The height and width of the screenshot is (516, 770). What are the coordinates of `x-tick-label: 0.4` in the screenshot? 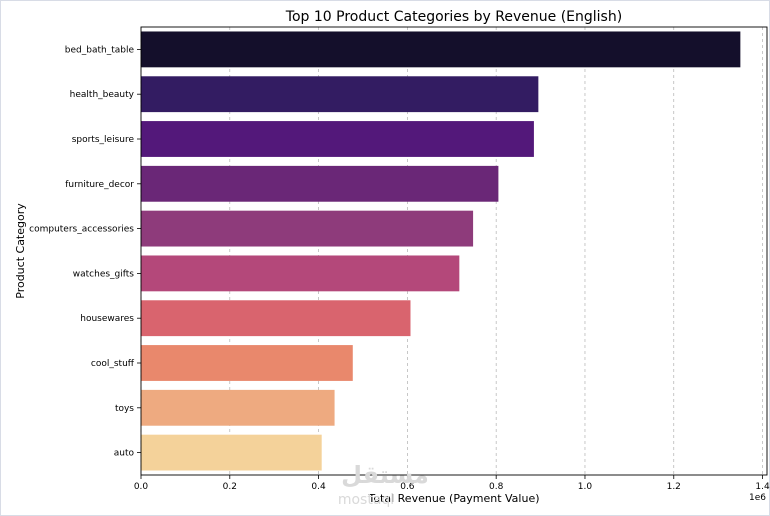 It's located at (318, 487).